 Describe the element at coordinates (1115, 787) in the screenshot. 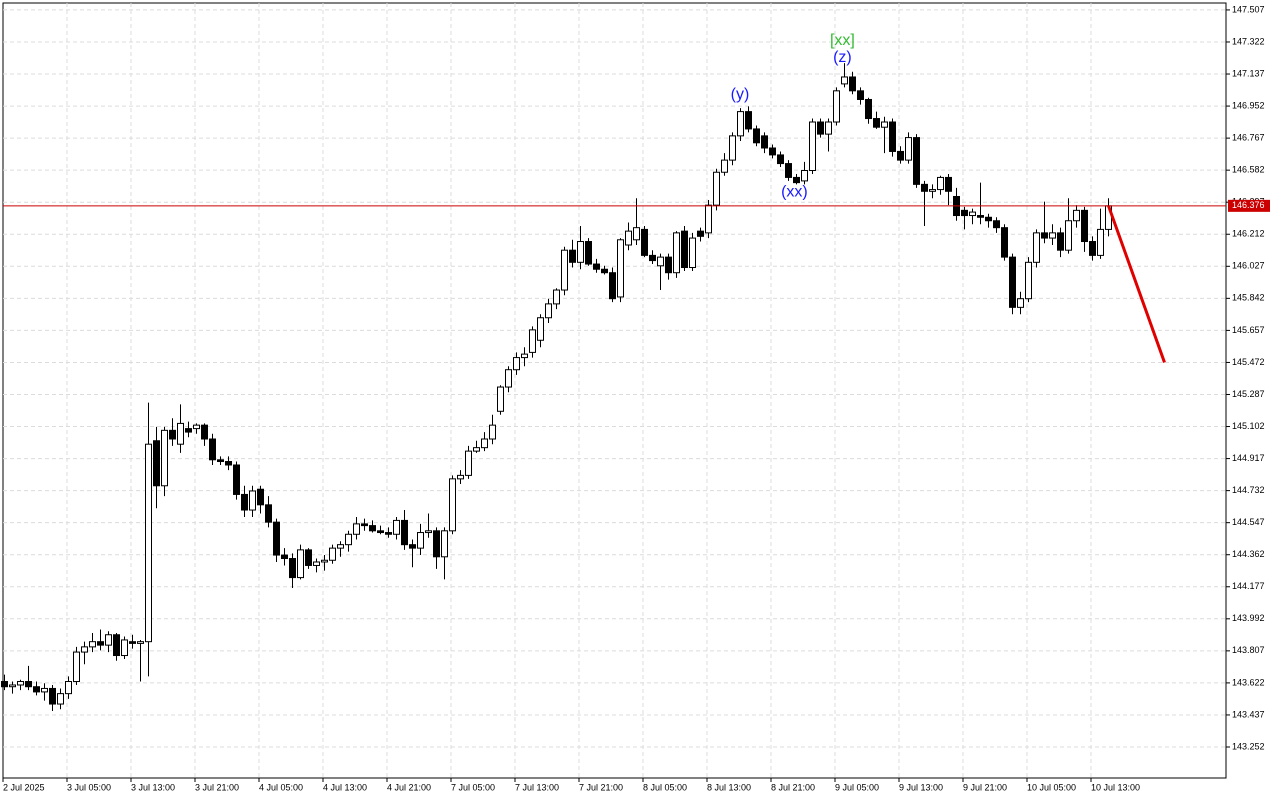

I see `x-tick-label: 10 Jul 13:00` at that location.